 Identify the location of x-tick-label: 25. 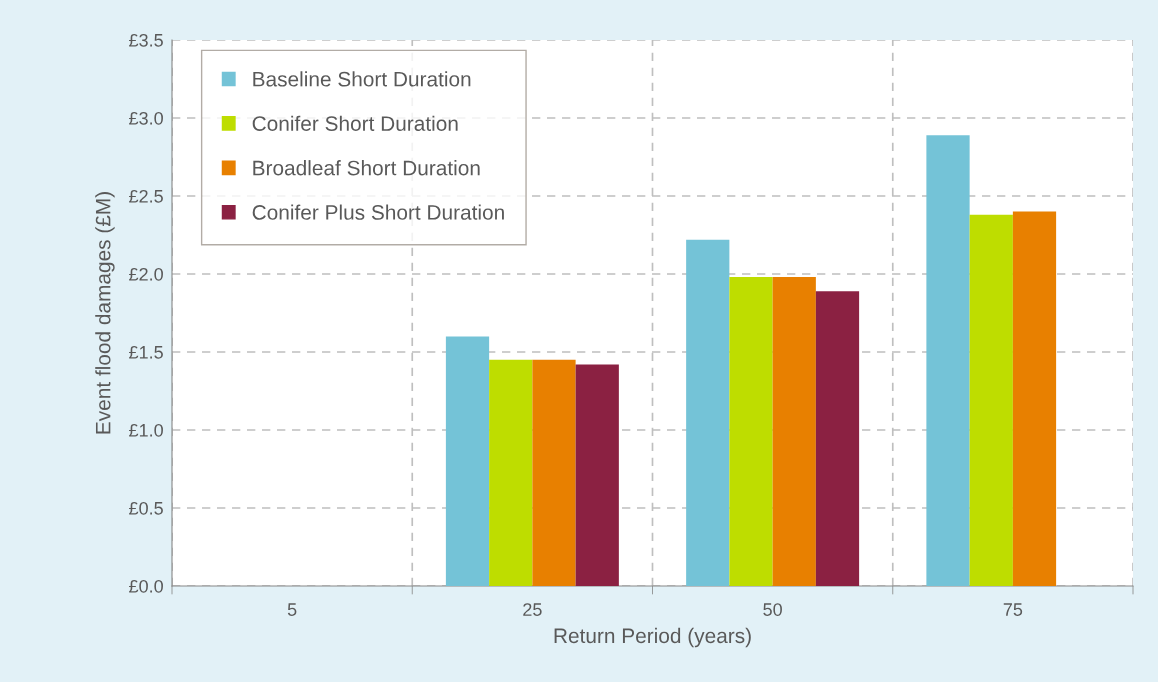
(532, 609).